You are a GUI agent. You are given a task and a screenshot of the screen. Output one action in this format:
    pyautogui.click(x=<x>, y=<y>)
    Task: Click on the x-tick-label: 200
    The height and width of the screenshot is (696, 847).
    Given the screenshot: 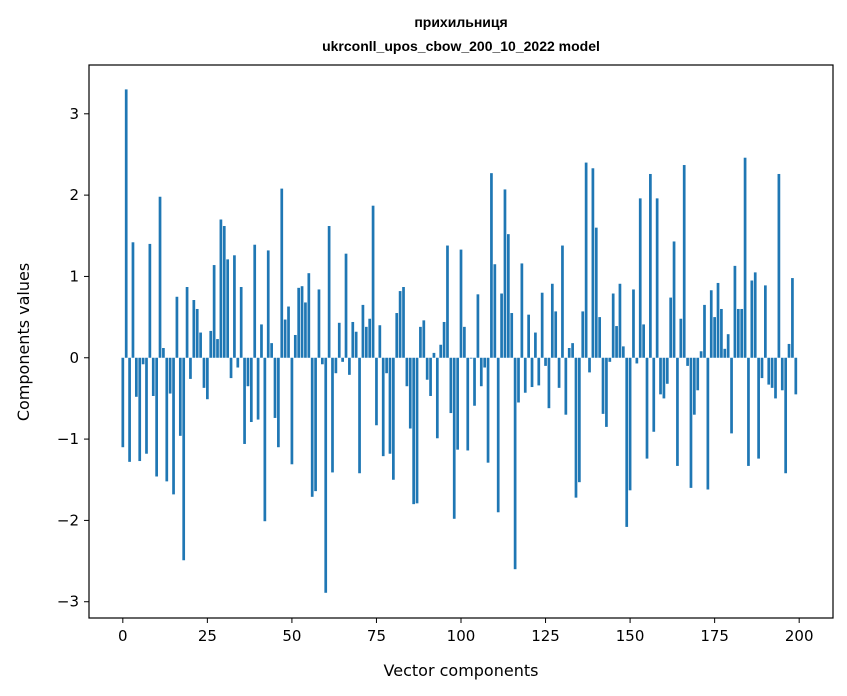 What is the action you would take?
    pyautogui.click(x=799, y=636)
    